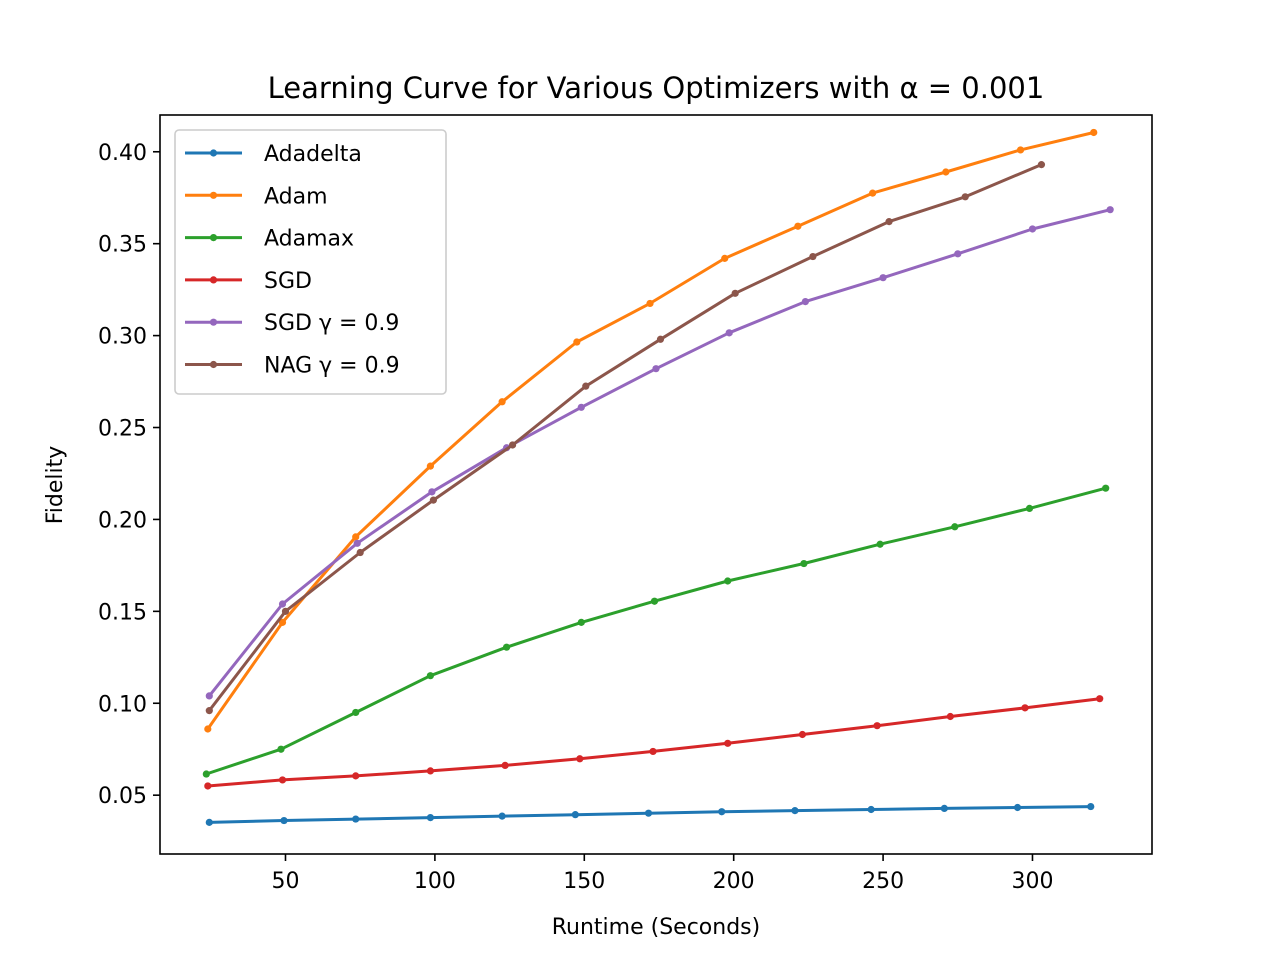  Describe the element at coordinates (55, 485) in the screenshot. I see `y-axis-label: Fidelity` at that location.